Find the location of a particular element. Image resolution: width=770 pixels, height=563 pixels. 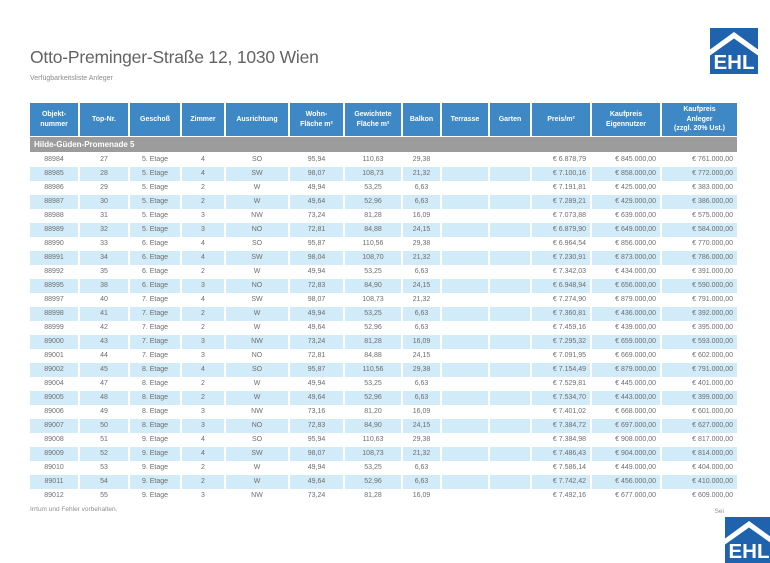

table-cell: 88991 is located at coordinates (55, 258).